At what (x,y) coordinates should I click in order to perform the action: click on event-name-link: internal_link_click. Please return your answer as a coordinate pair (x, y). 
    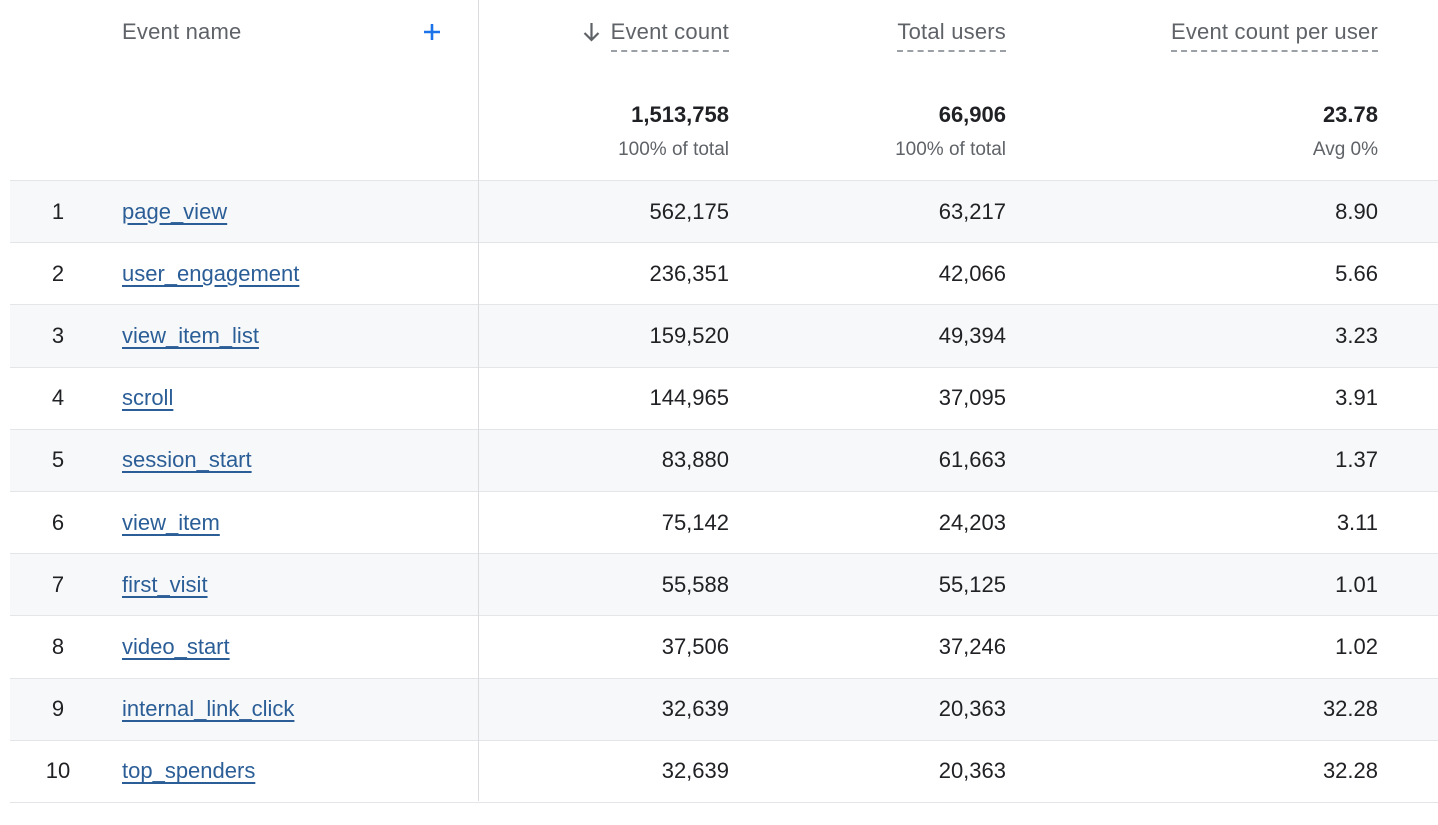
    Looking at the image, I should click on (208, 709).